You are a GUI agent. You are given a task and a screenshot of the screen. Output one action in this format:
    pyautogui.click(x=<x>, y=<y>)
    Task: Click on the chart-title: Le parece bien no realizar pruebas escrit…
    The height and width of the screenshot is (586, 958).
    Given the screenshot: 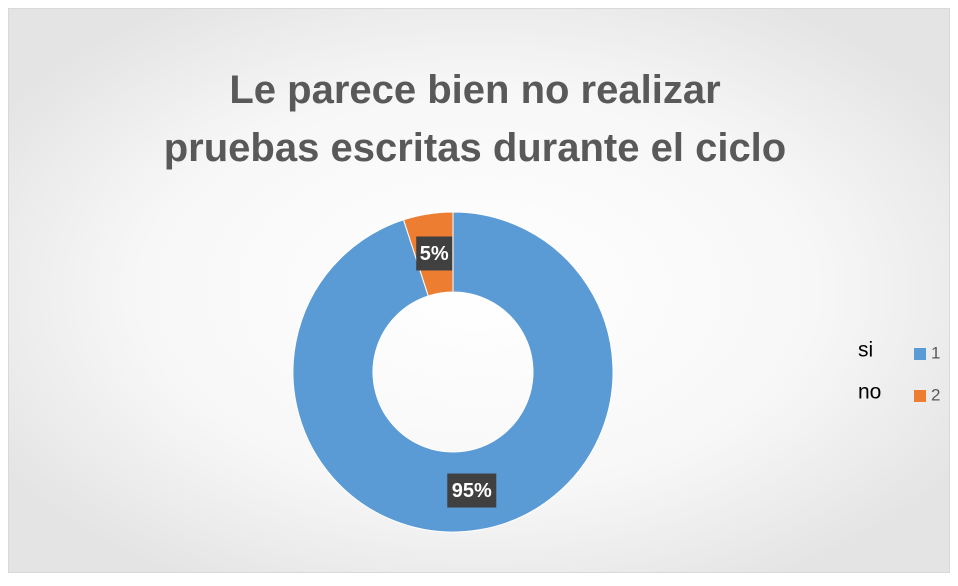 What is the action you would take?
    pyautogui.click(x=475, y=119)
    